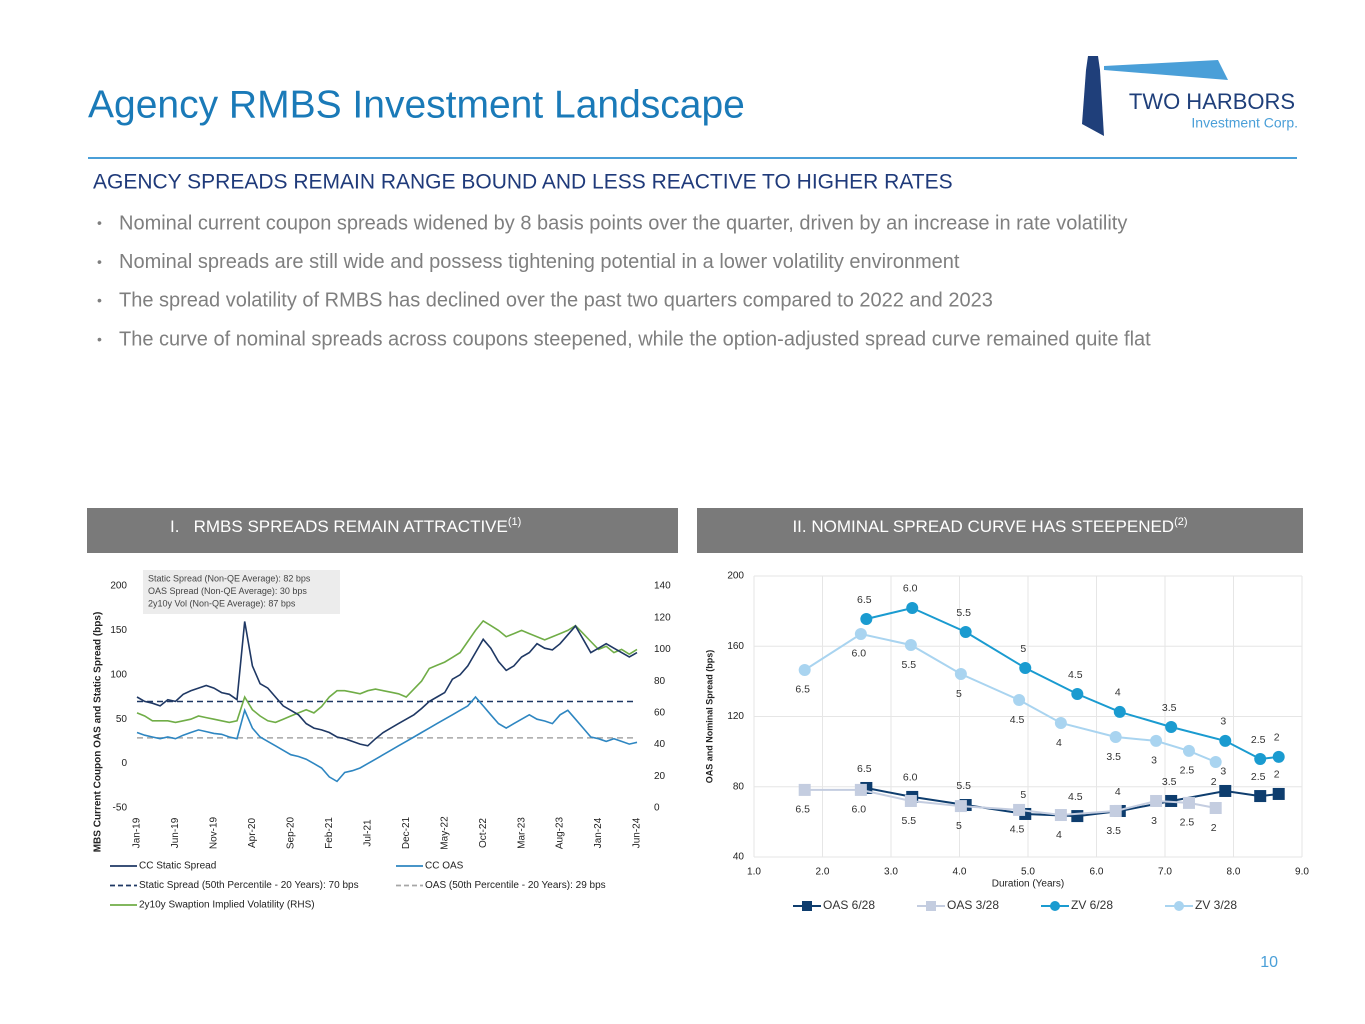  Describe the element at coordinates (823, 872) in the screenshot. I see `x-tick-label: 2.0` at that location.